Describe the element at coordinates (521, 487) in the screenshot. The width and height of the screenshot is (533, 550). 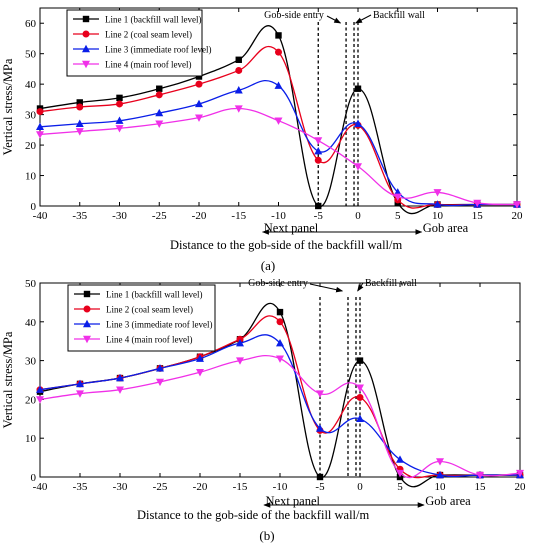
I see `x-tick-label: 20` at that location.